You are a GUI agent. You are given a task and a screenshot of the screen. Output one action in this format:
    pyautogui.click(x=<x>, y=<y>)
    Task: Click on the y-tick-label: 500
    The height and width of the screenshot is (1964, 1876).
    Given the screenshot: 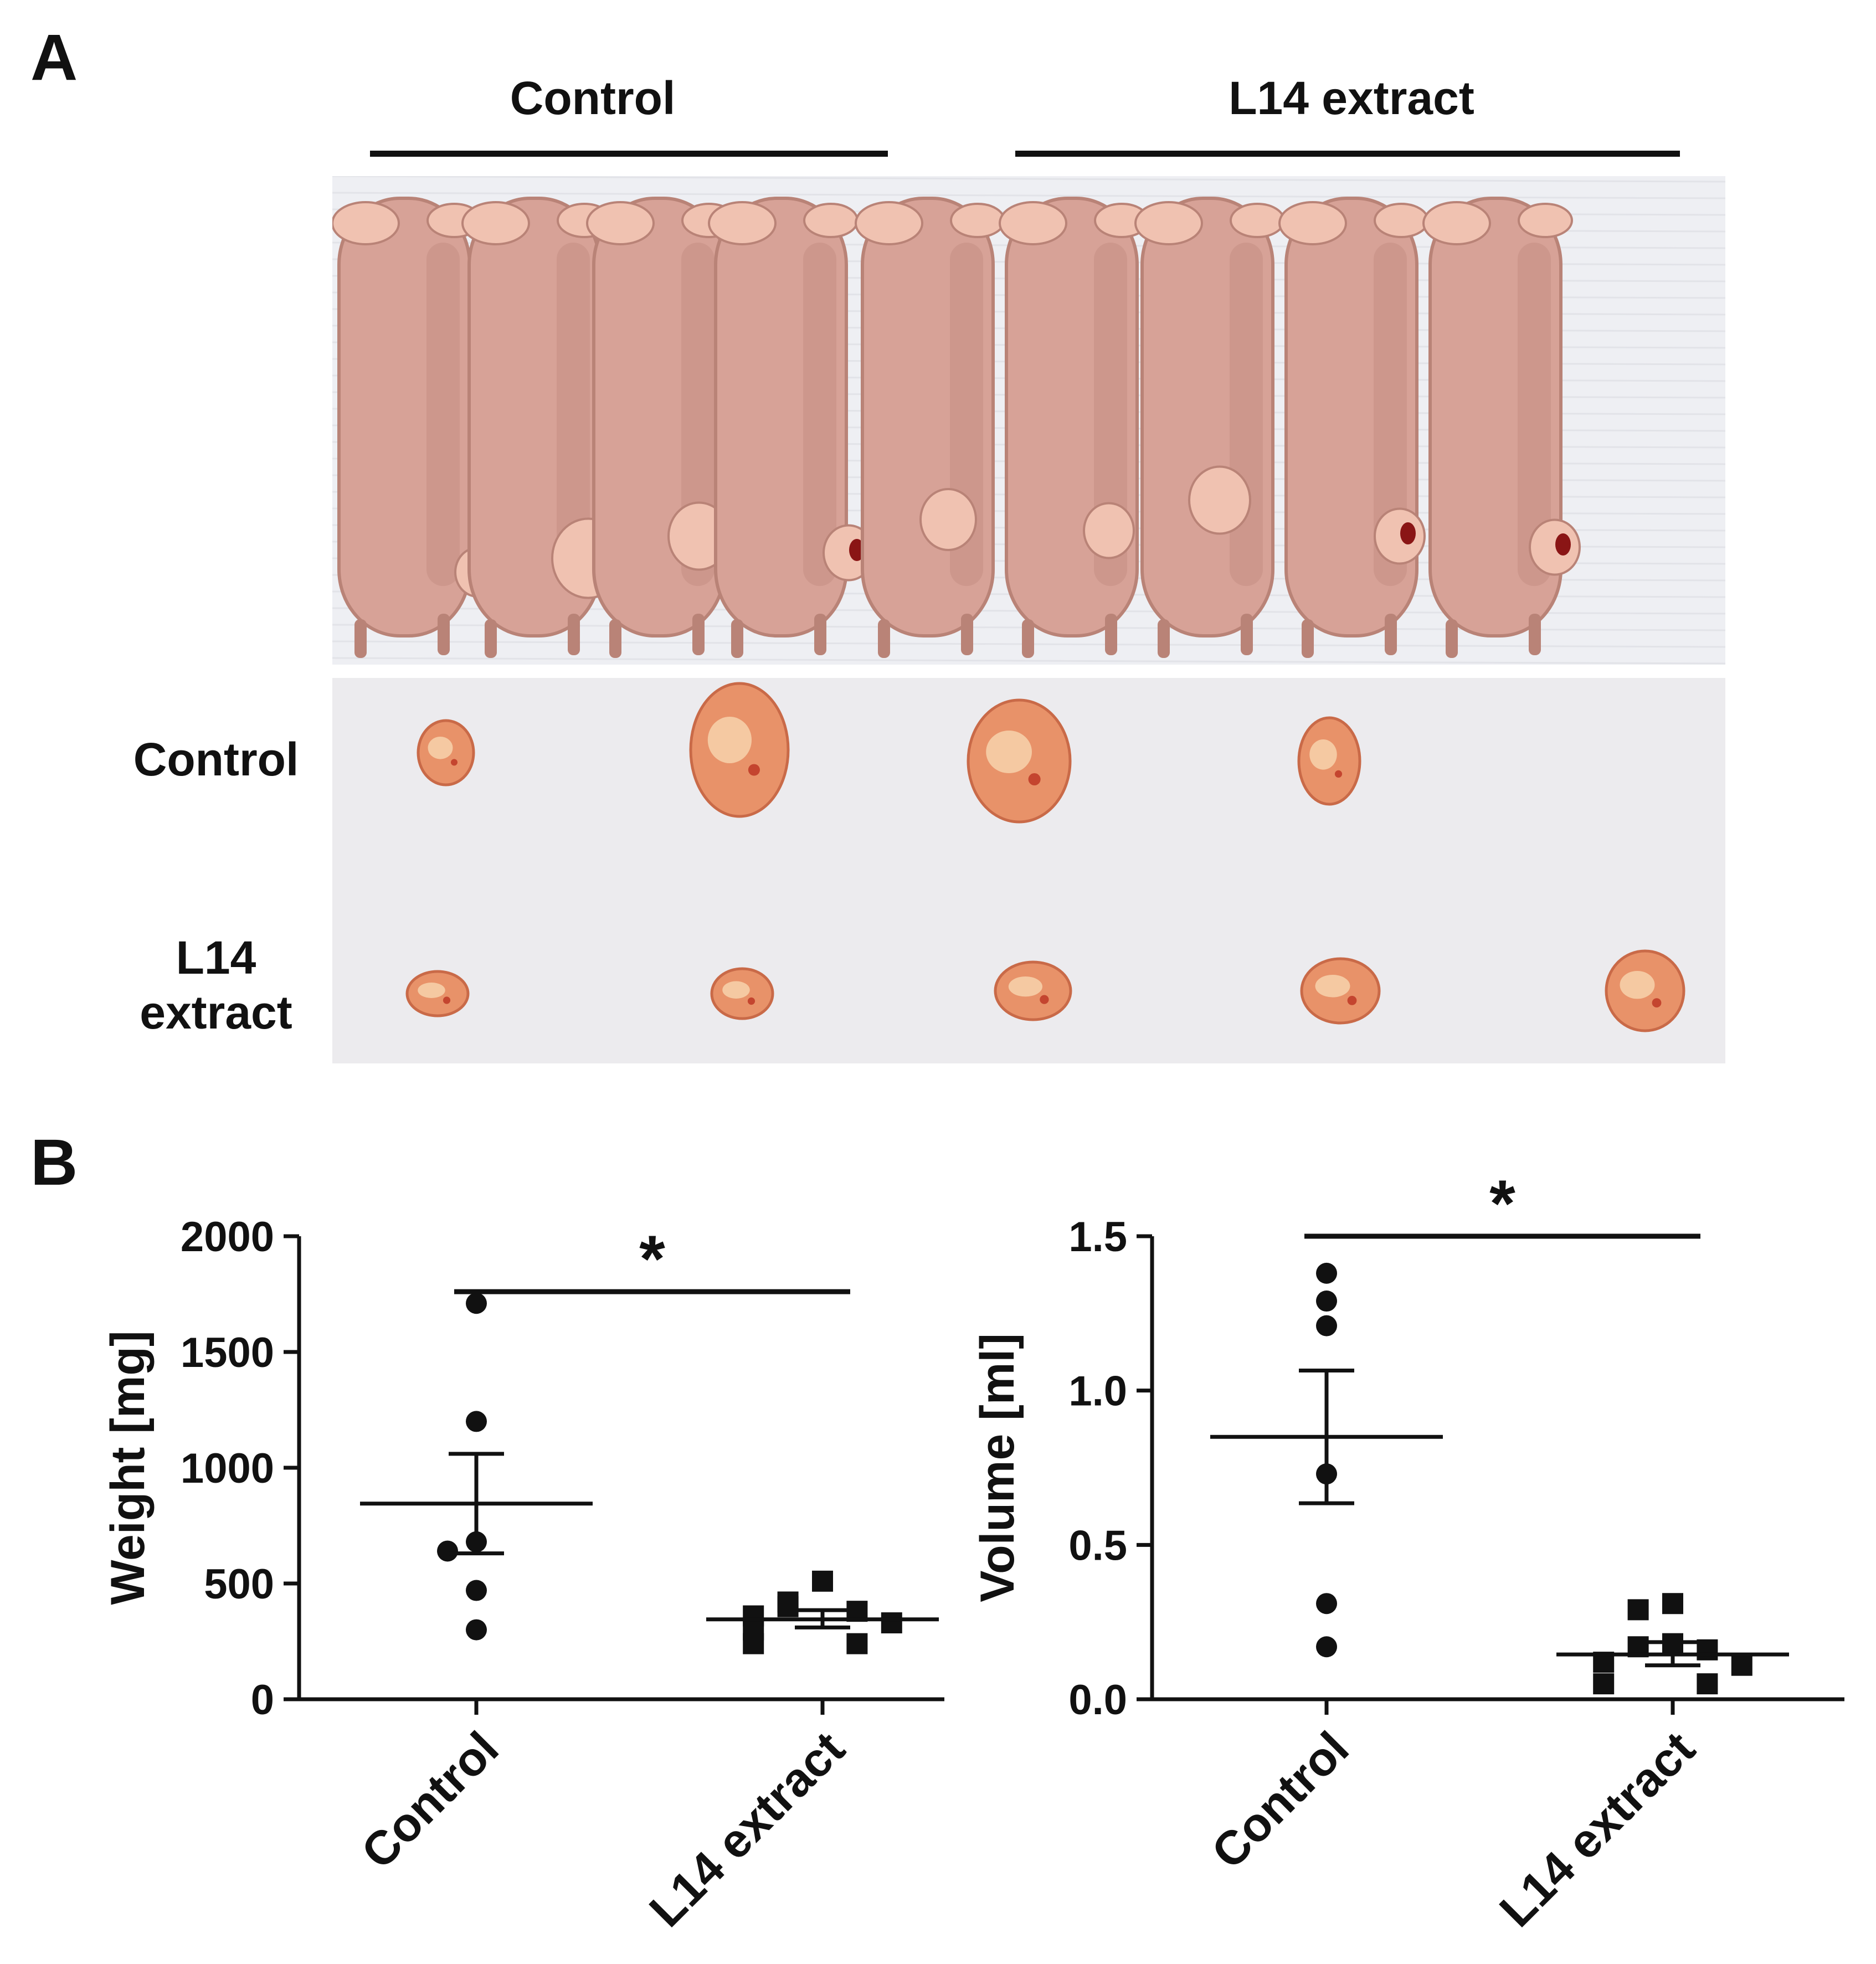 What is the action you would take?
    pyautogui.click(x=239, y=1584)
    